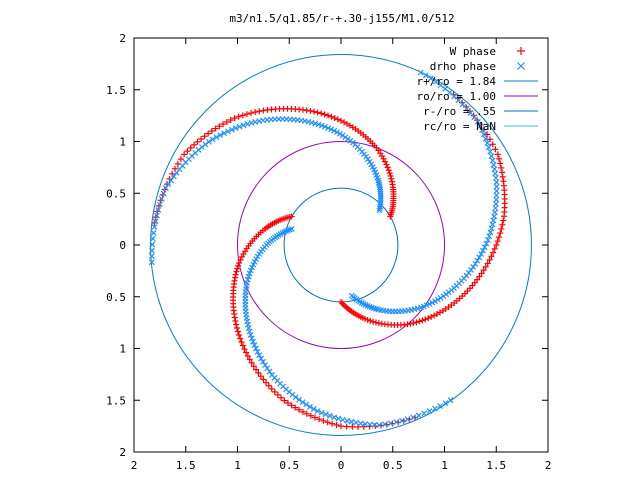 This screenshot has height=480, width=640. Describe the element at coordinates (116, 245) in the screenshot. I see `y-axis-tick-labels: 2 1.5 1 0.5 0 0.5 1 1.5 2` at that location.